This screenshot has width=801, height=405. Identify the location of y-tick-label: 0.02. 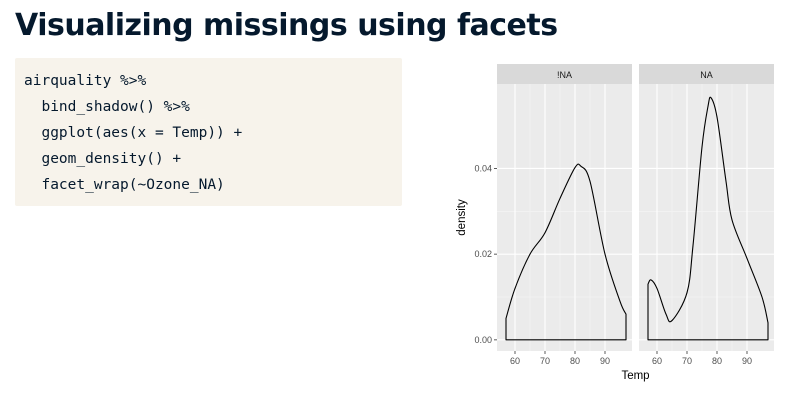
(483, 254).